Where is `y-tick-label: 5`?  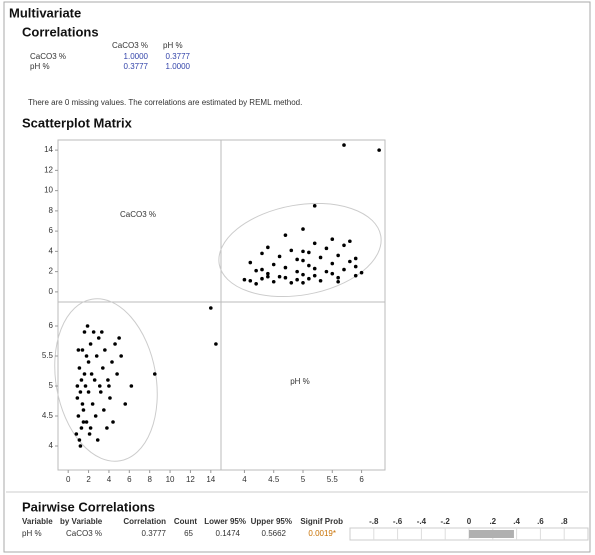
y-tick-label: 5 is located at coordinates (51, 385).